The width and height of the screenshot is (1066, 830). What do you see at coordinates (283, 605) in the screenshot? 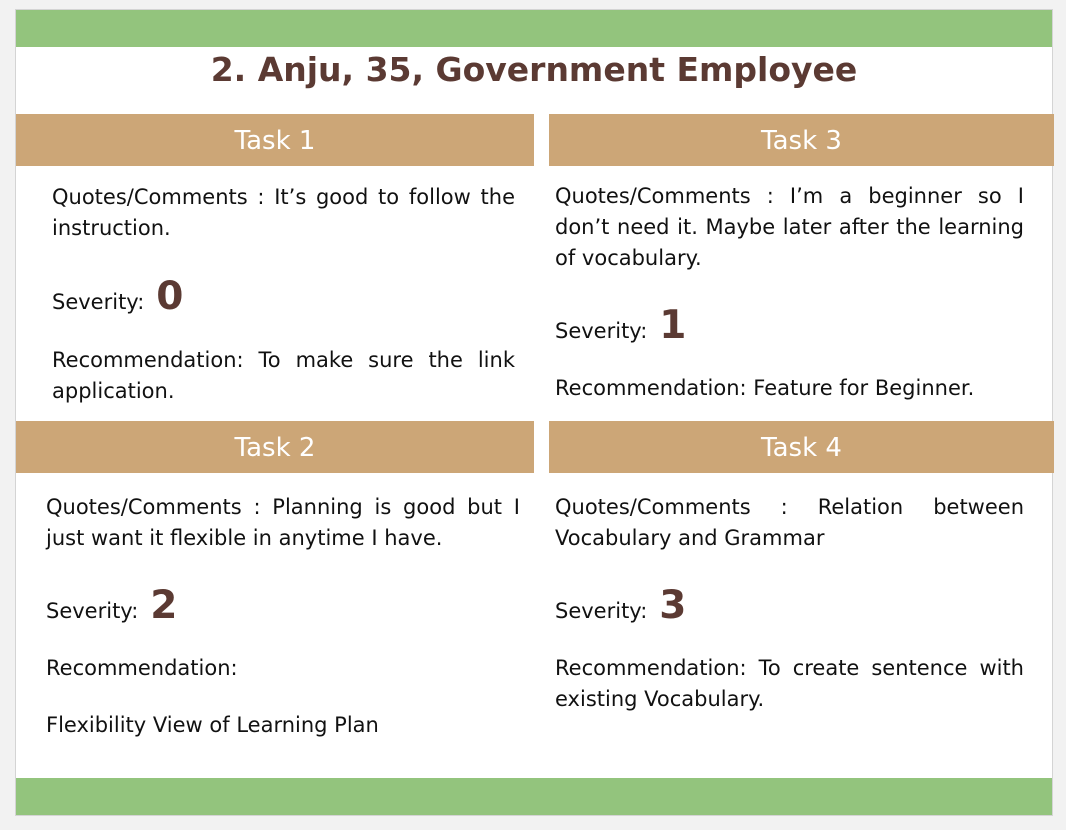
I see `task-2-severity: Severity: 2` at bounding box center [283, 605].